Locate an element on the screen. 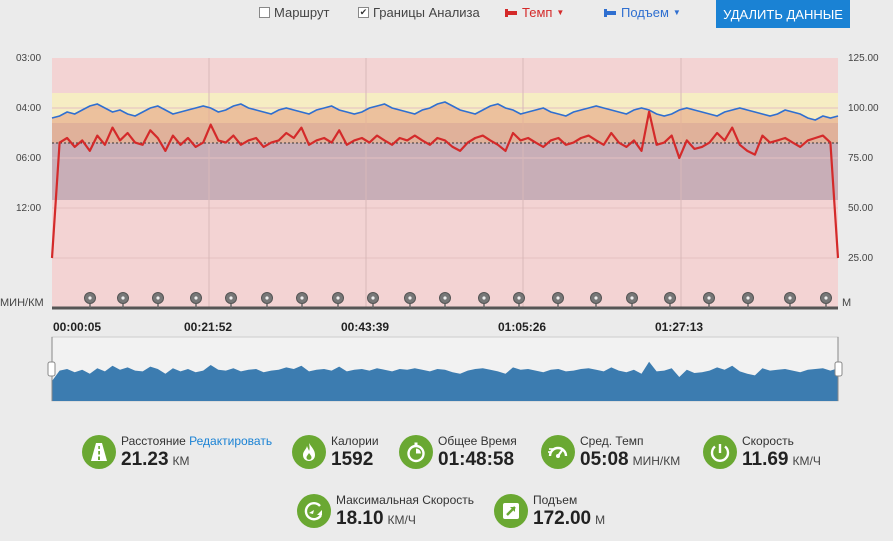 The width and height of the screenshot is (893, 541). stat-distance-unit: КМ is located at coordinates (181, 461).